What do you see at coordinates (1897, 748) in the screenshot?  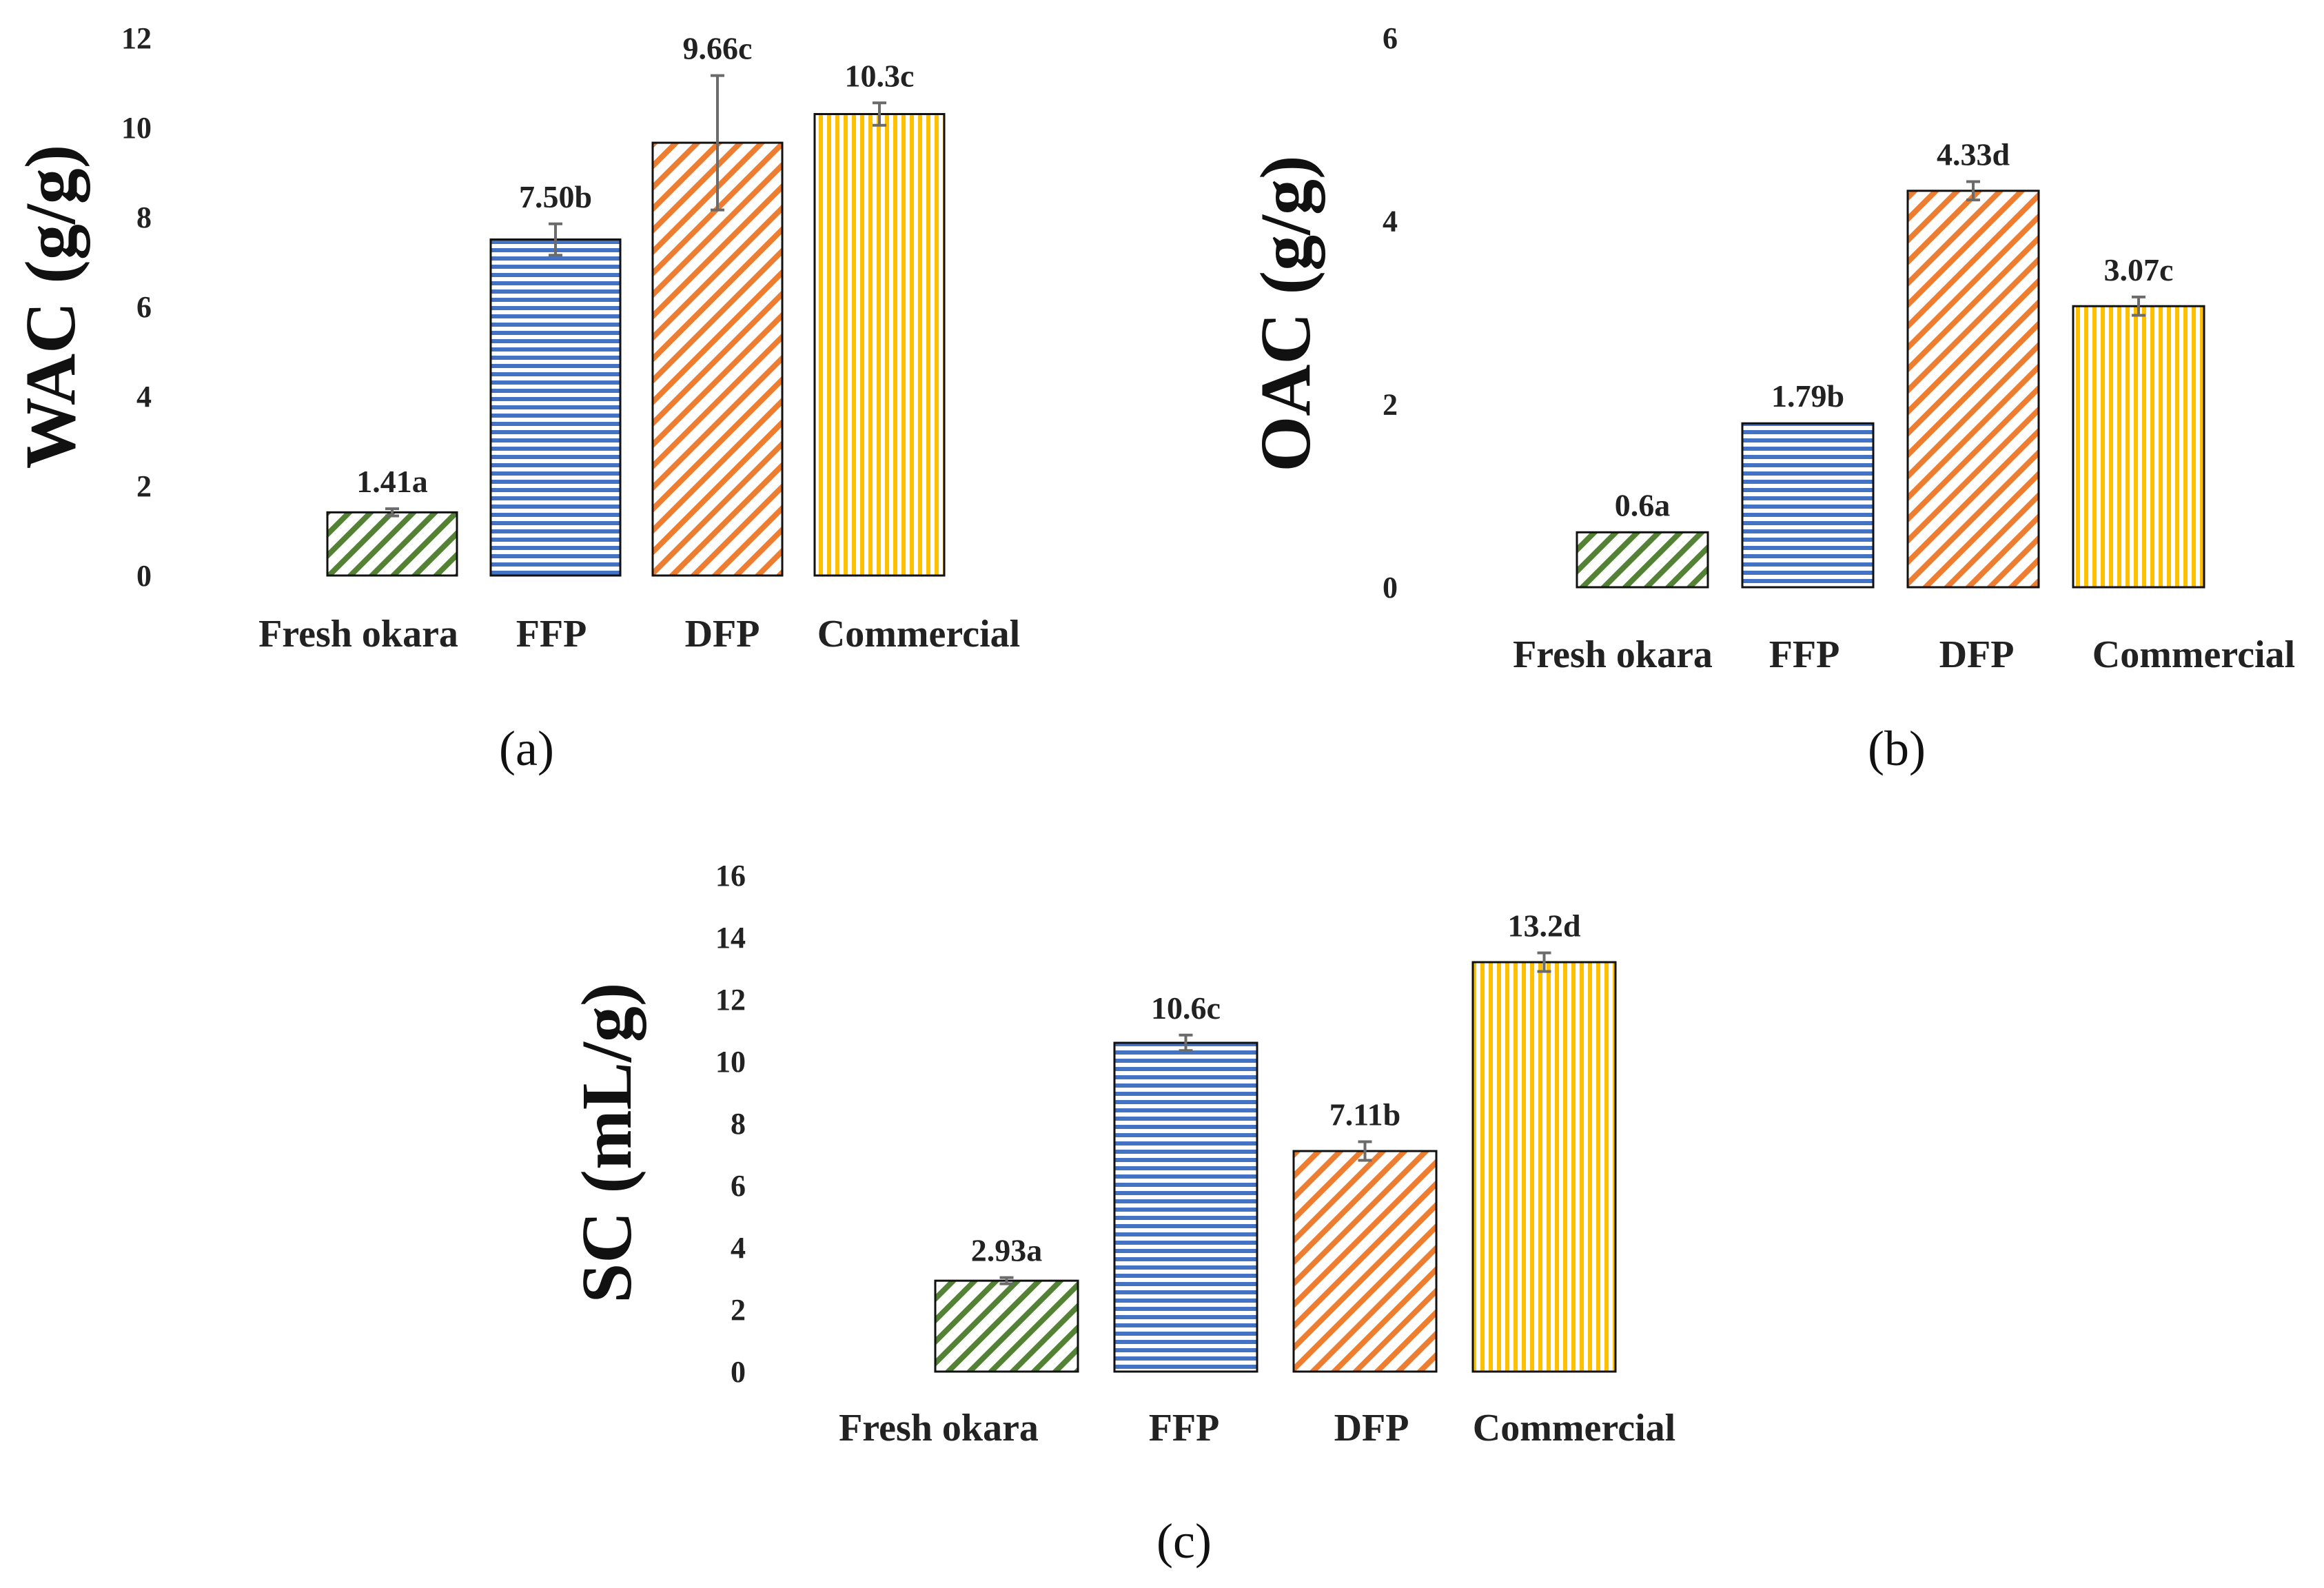 I see `panel-label: (b)` at bounding box center [1897, 748].